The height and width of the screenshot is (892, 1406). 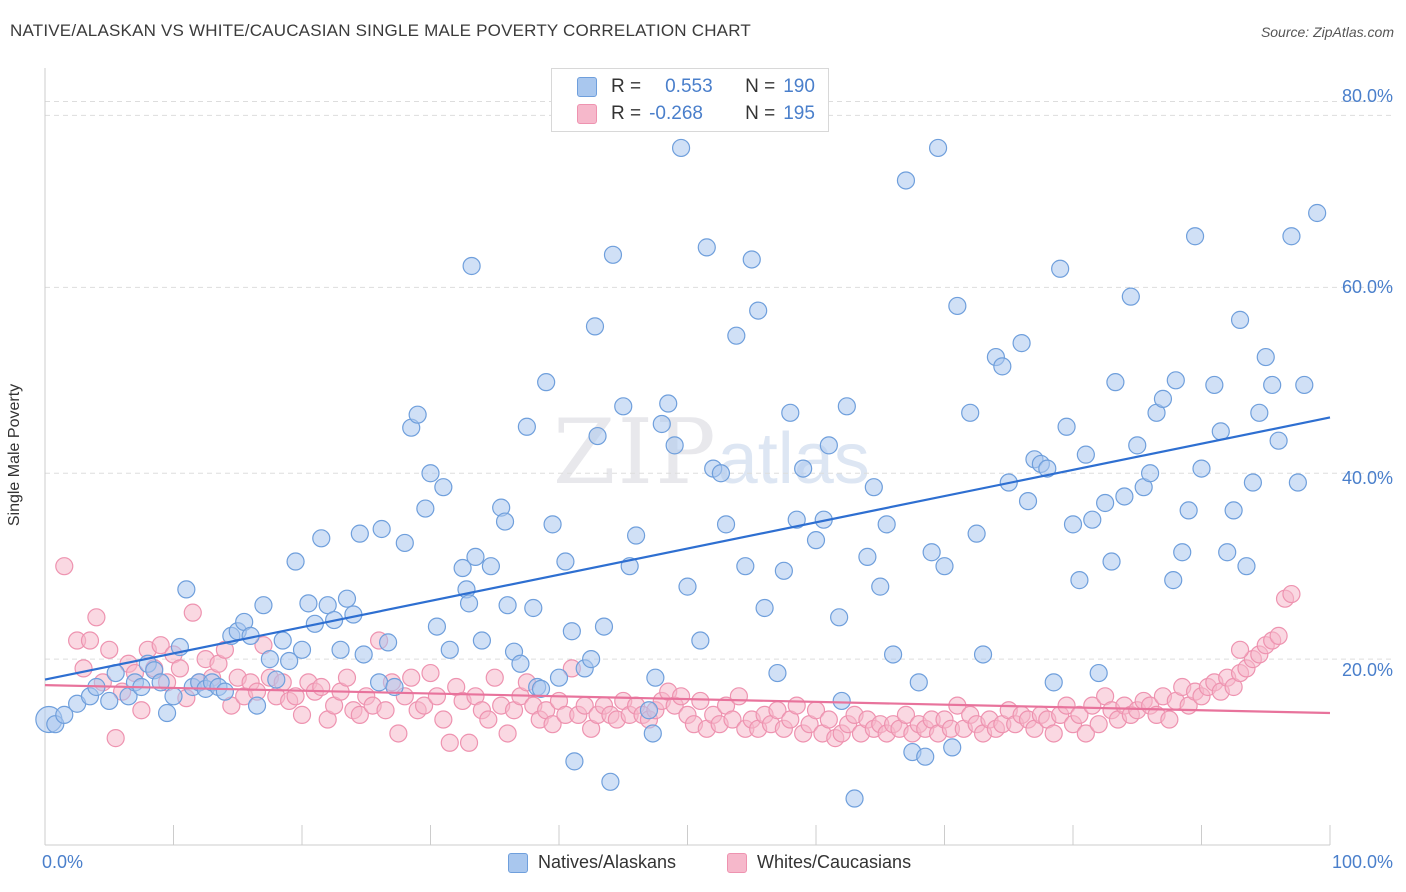 What do you see at coordinates (518, 862) in the screenshot?
I see `blue-swatch` at bounding box center [518, 862].